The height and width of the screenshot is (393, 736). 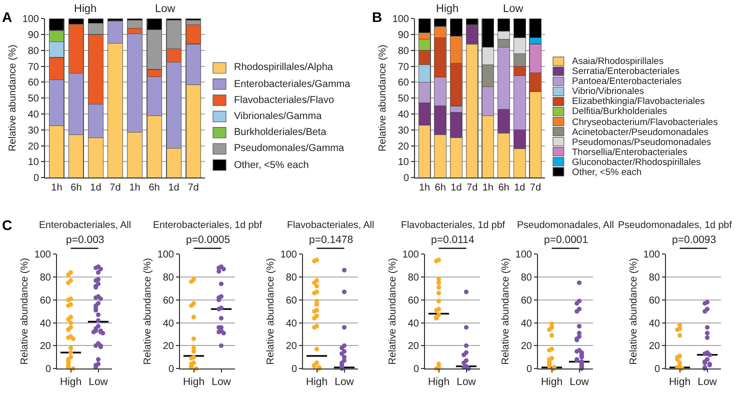 What do you see at coordinates (608, 91) in the screenshot?
I see `legend-label: Vibrio/Vibrionales` at bounding box center [608, 91].